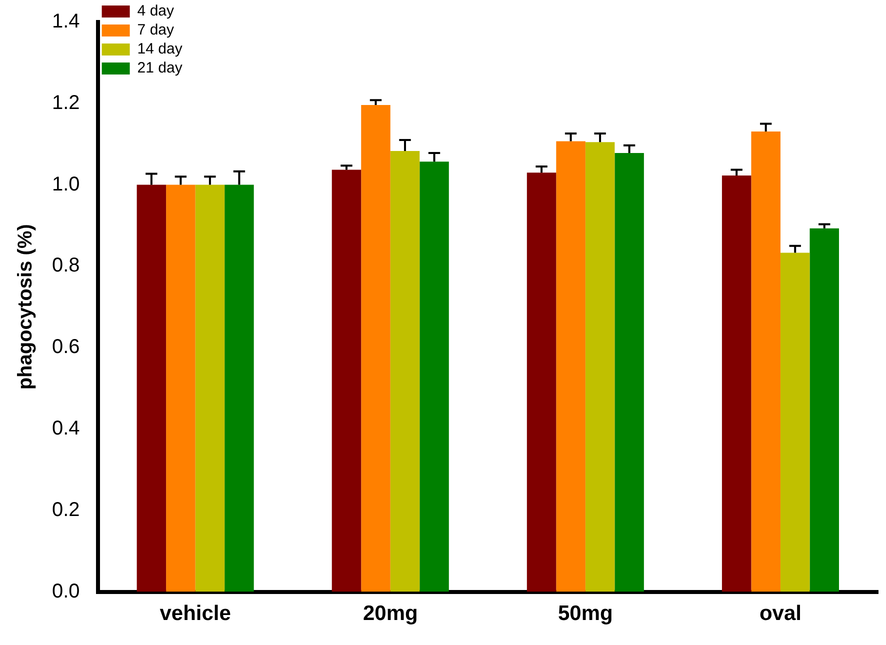  I want to click on y-tick-label: 1.0, so click(66, 184).